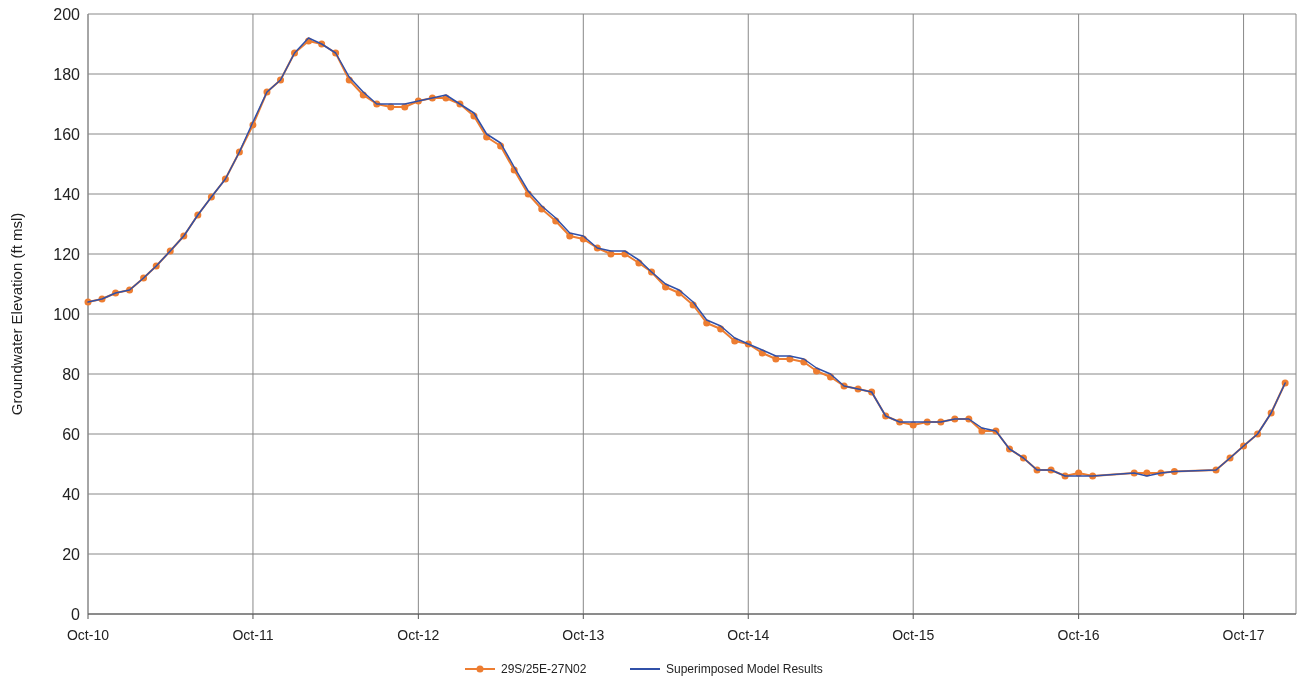  Describe the element at coordinates (253, 635) in the screenshot. I see `x-tick-label: Oct-11` at that location.